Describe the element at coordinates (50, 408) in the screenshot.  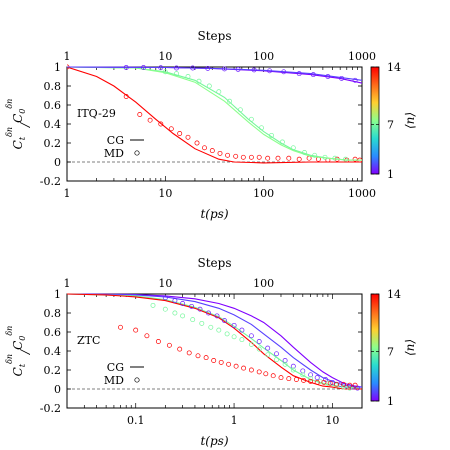
I see `y-tick-label: -0.2` at that location.